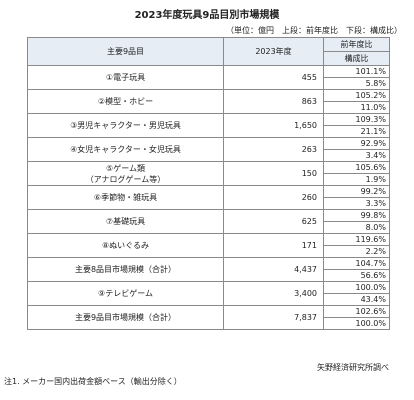 The height and width of the screenshot is (400, 414). What do you see at coordinates (314, 30) in the screenshot?
I see `unit-note: （単位：億円 上段：前年度比 下段：構成比）` at bounding box center [314, 30].